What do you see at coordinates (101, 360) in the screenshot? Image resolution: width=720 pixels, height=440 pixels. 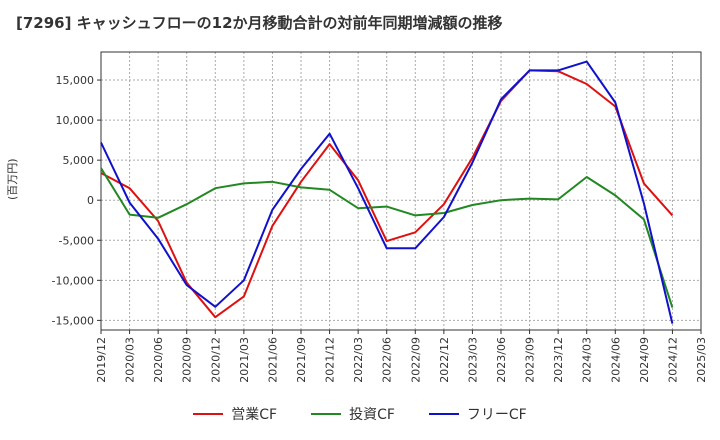 I see `x-tick-label: 2019/12` at bounding box center [101, 360].